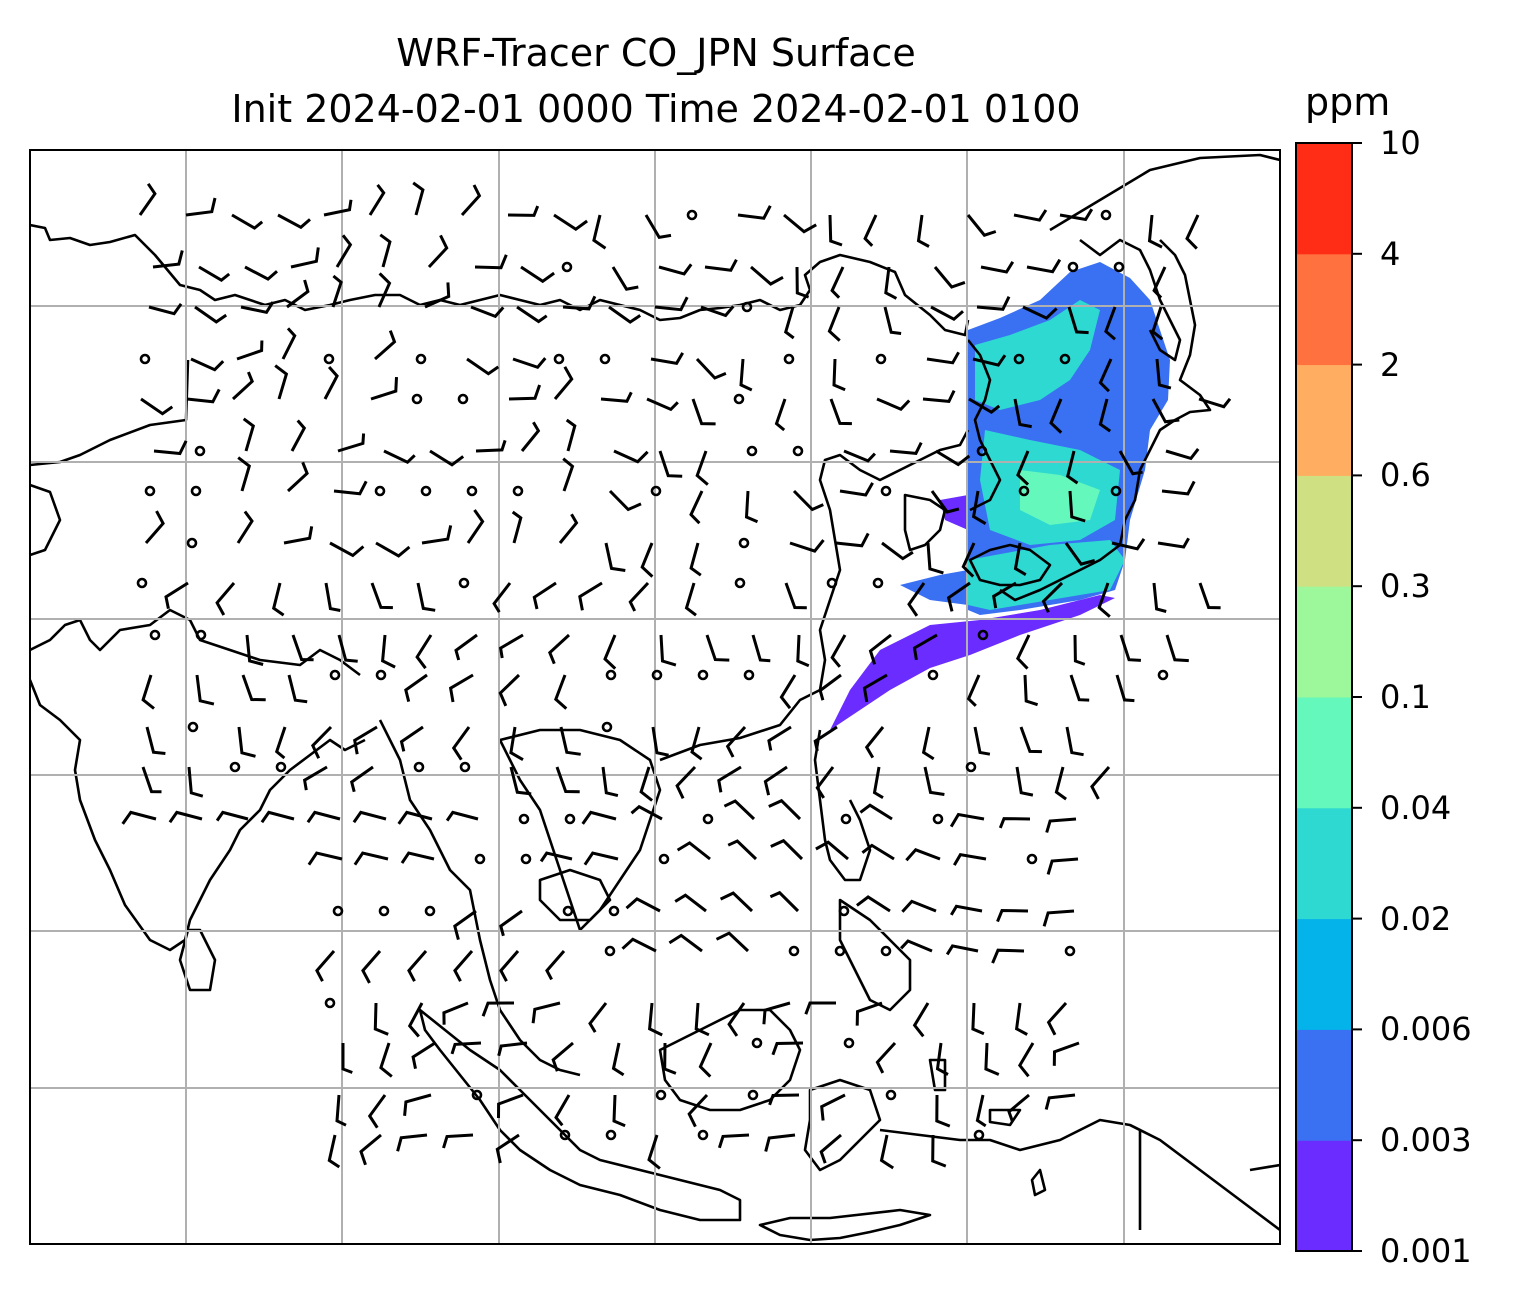 The height and width of the screenshot is (1306, 1528). I want to click on colorbar-tick-label: 4, so click(1390, 253).